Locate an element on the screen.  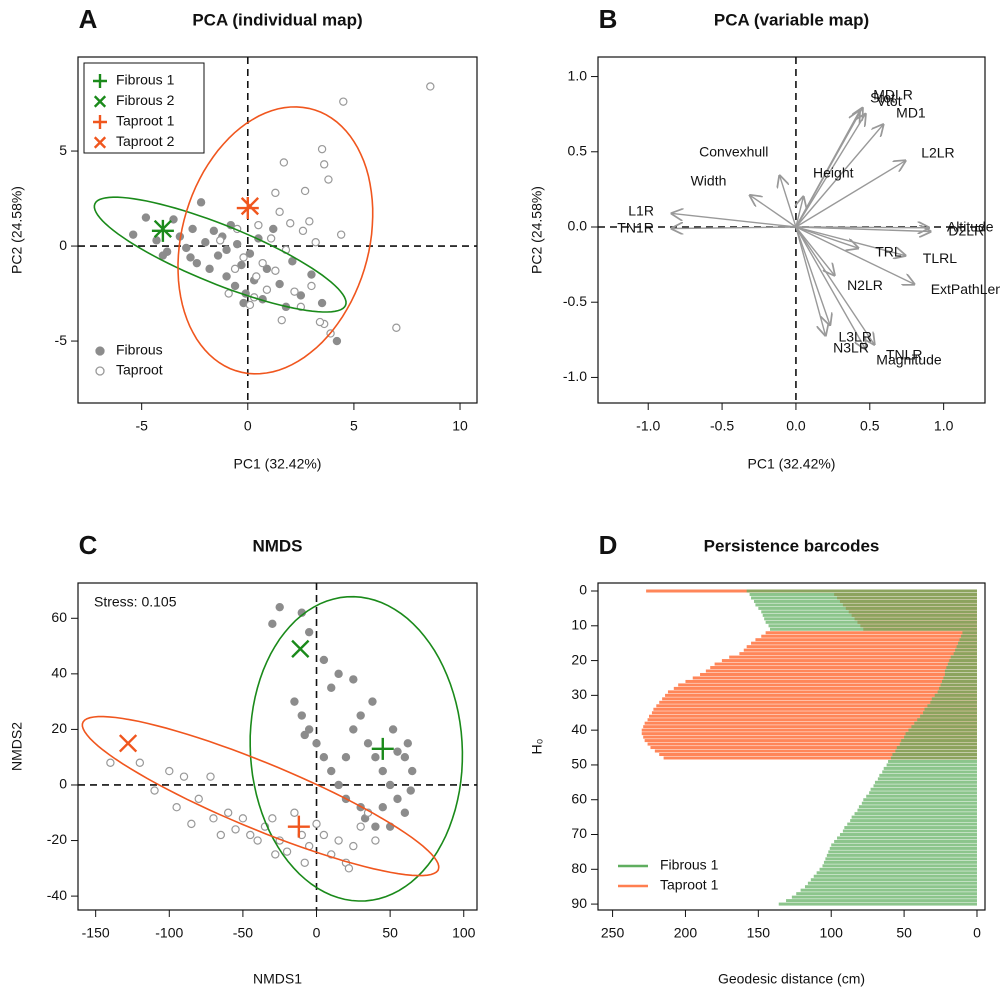
x-tick-label: 0 is located at coordinates (248, 426).